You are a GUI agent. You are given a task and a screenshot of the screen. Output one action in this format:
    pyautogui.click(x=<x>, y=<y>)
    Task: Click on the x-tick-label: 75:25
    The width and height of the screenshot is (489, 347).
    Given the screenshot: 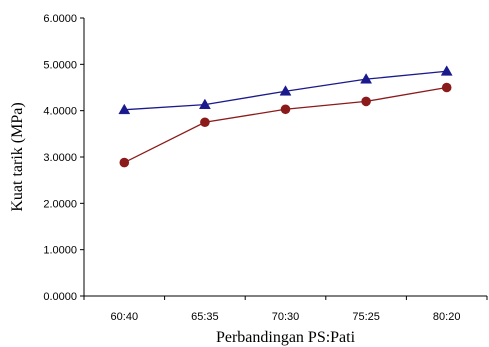 What is the action you would take?
    pyautogui.click(x=366, y=317)
    